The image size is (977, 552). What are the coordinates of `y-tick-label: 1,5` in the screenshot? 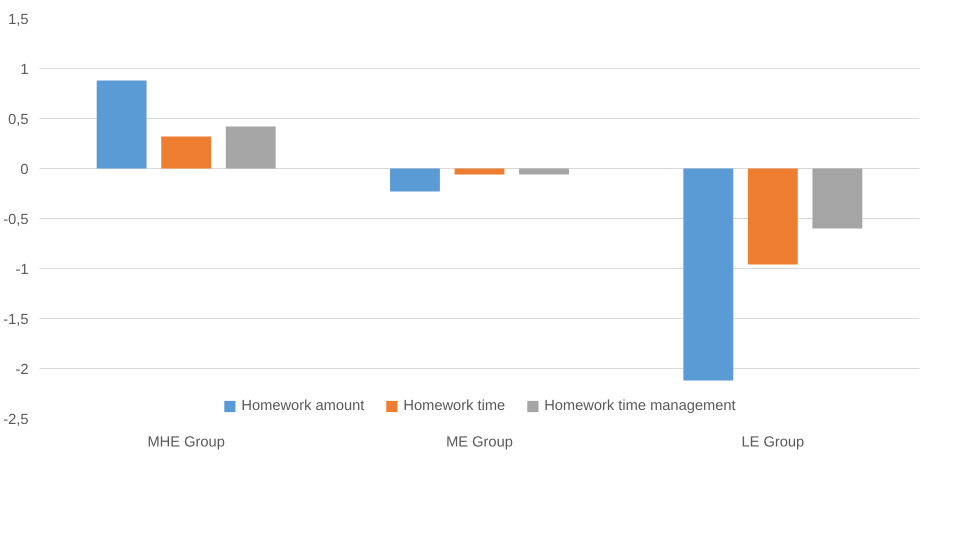 It's located at (18, 20).